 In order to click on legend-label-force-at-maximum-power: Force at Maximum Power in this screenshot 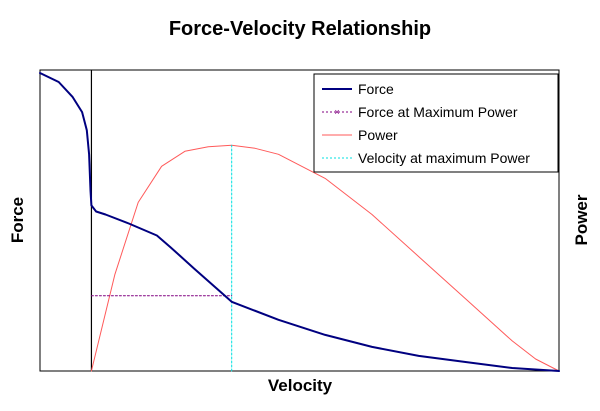, I will do `click(438, 112)`.